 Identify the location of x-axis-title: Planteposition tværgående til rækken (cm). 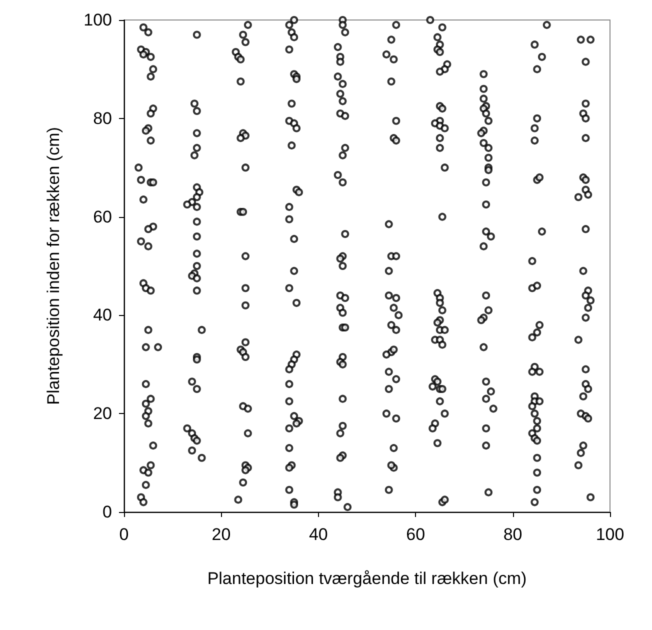
(367, 578).